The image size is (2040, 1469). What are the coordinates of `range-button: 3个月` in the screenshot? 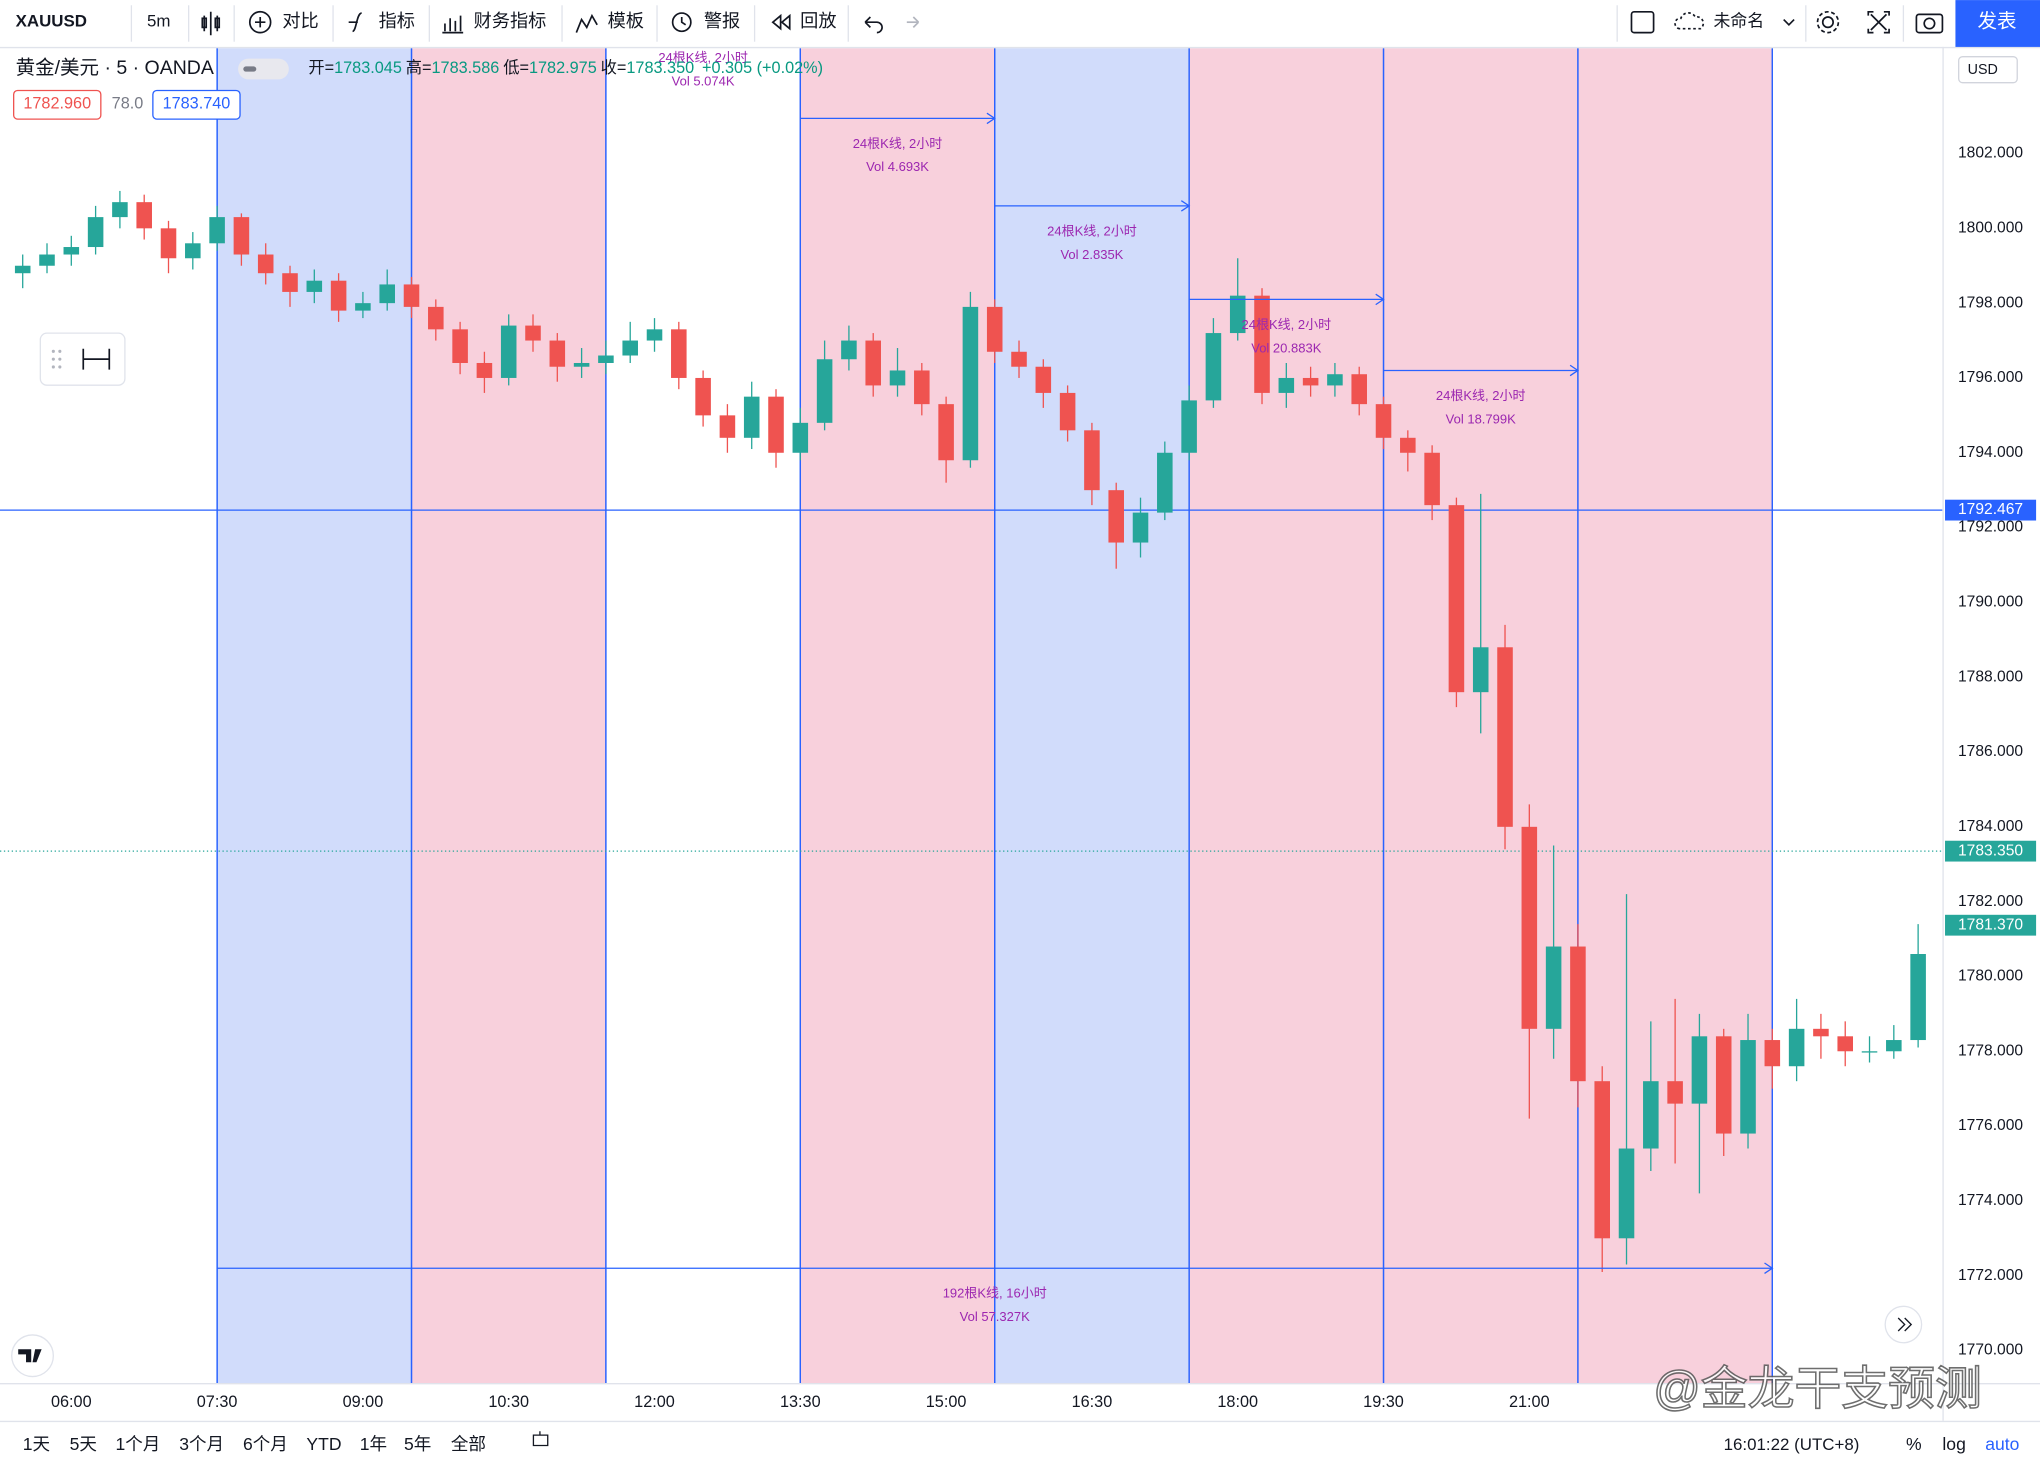 It's located at (201, 1444).